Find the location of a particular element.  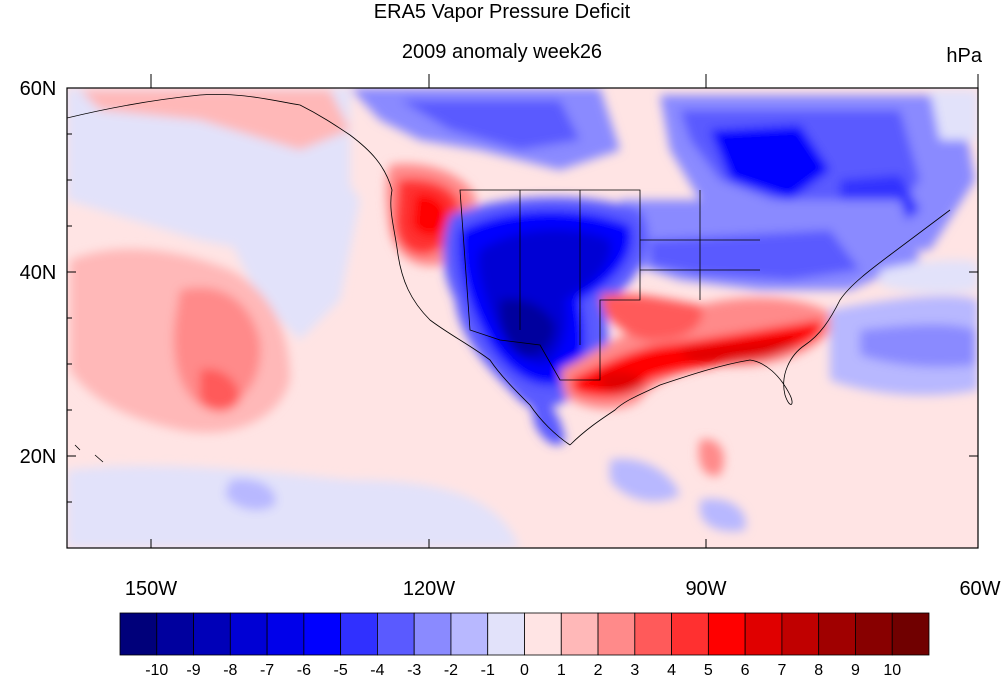

lon-label-90w: 90W is located at coordinates (705, 589).